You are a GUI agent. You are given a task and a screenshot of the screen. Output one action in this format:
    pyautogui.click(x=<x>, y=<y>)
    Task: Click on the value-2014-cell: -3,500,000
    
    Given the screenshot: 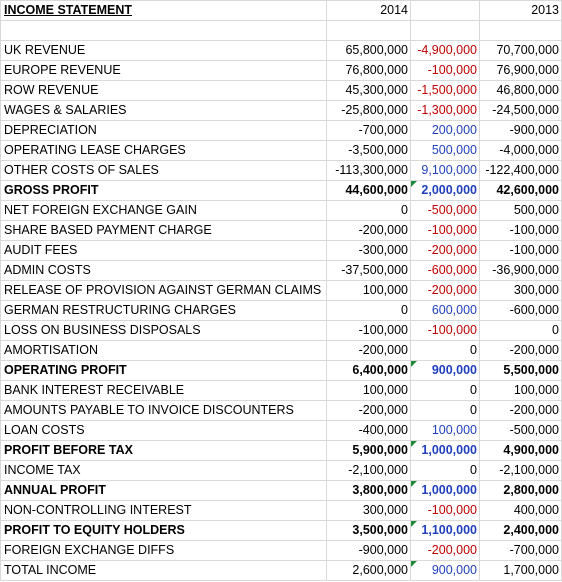 What is the action you would take?
    pyautogui.click(x=368, y=150)
    